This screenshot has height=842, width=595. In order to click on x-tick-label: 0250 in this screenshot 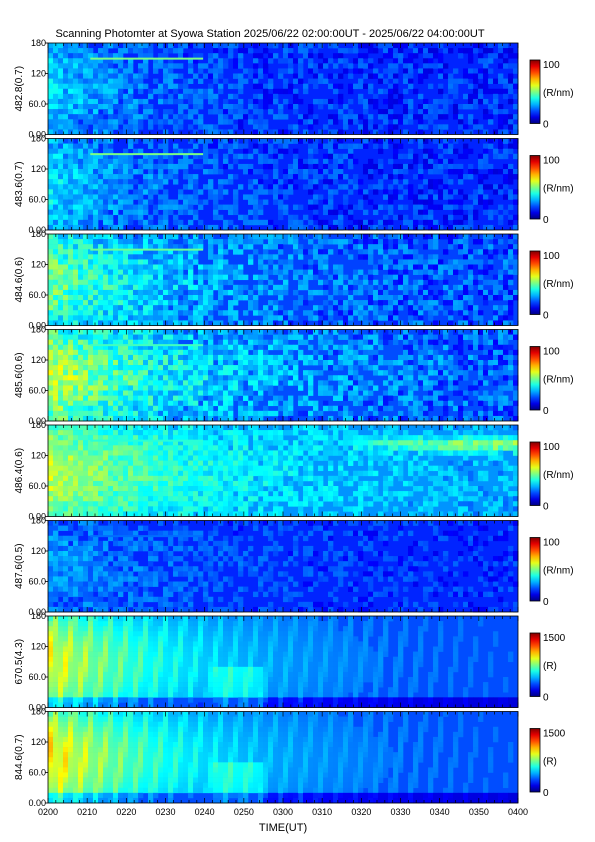, I will do `click(244, 812)`.